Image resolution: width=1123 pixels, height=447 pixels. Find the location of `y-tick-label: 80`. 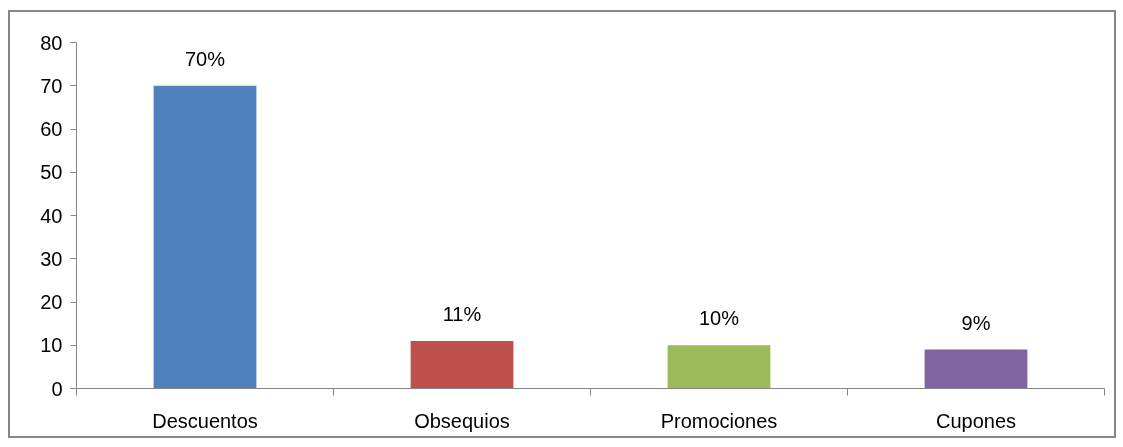

y-tick-label: 80 is located at coordinates (51, 42).